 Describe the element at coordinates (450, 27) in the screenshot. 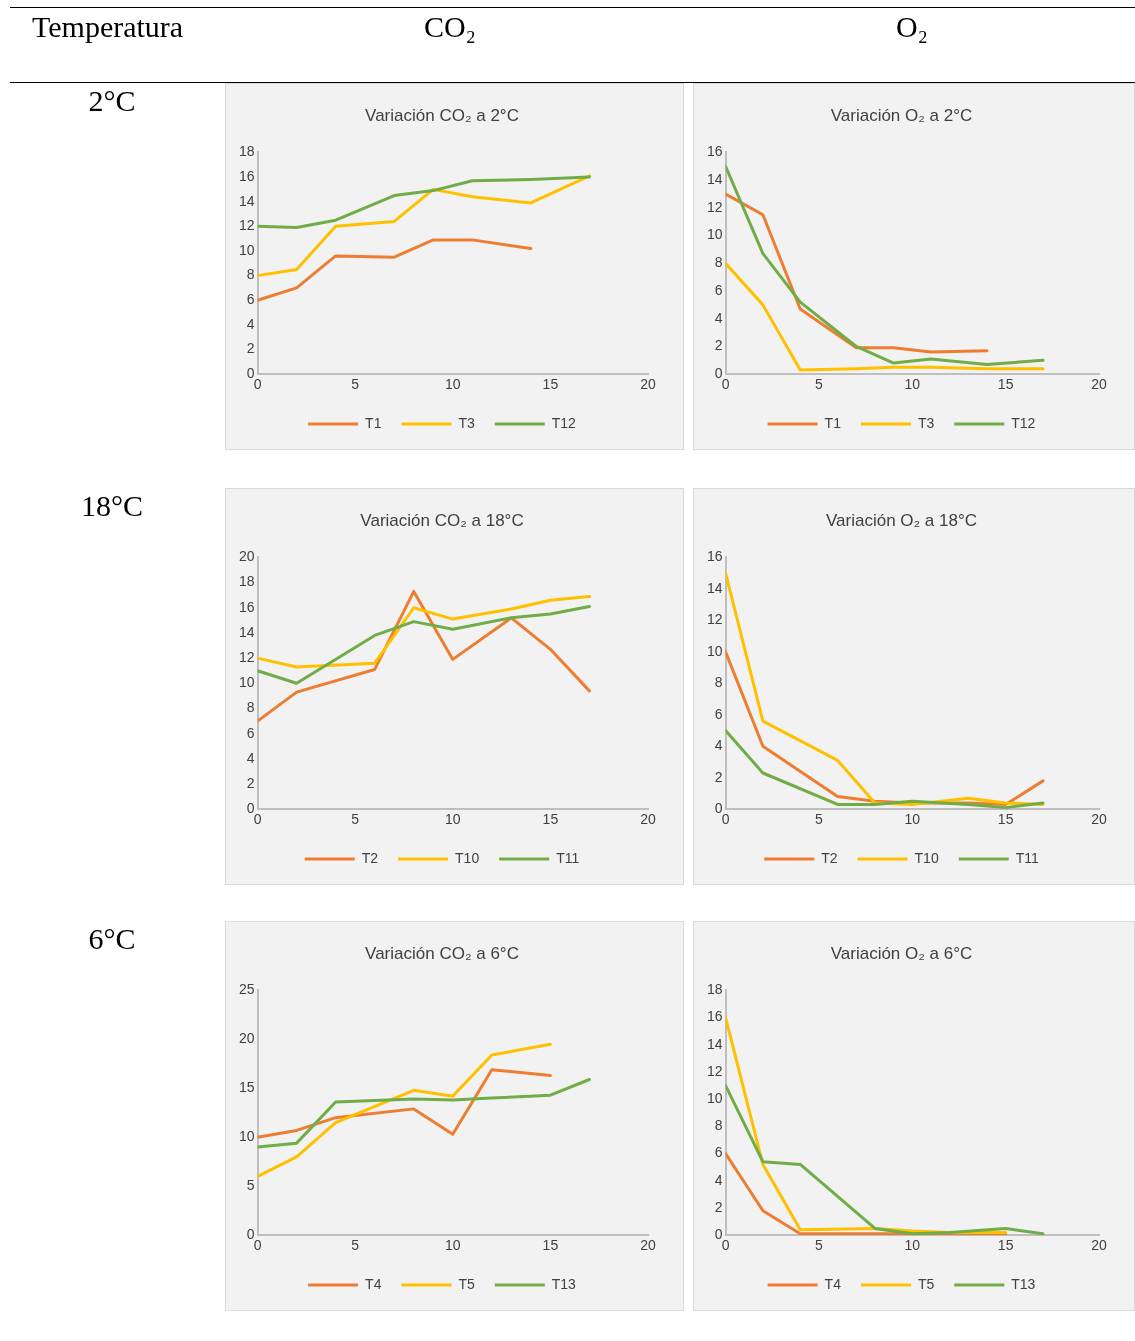

I see `text: CO₂` at that location.